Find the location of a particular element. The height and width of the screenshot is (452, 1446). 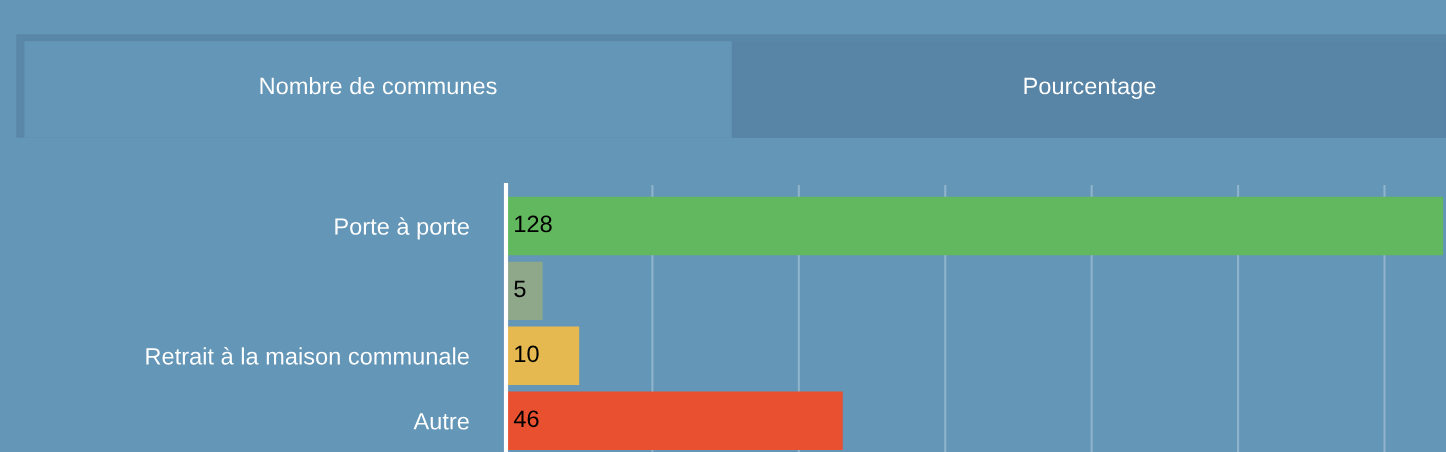

data-label: 46 is located at coordinates (526, 419).